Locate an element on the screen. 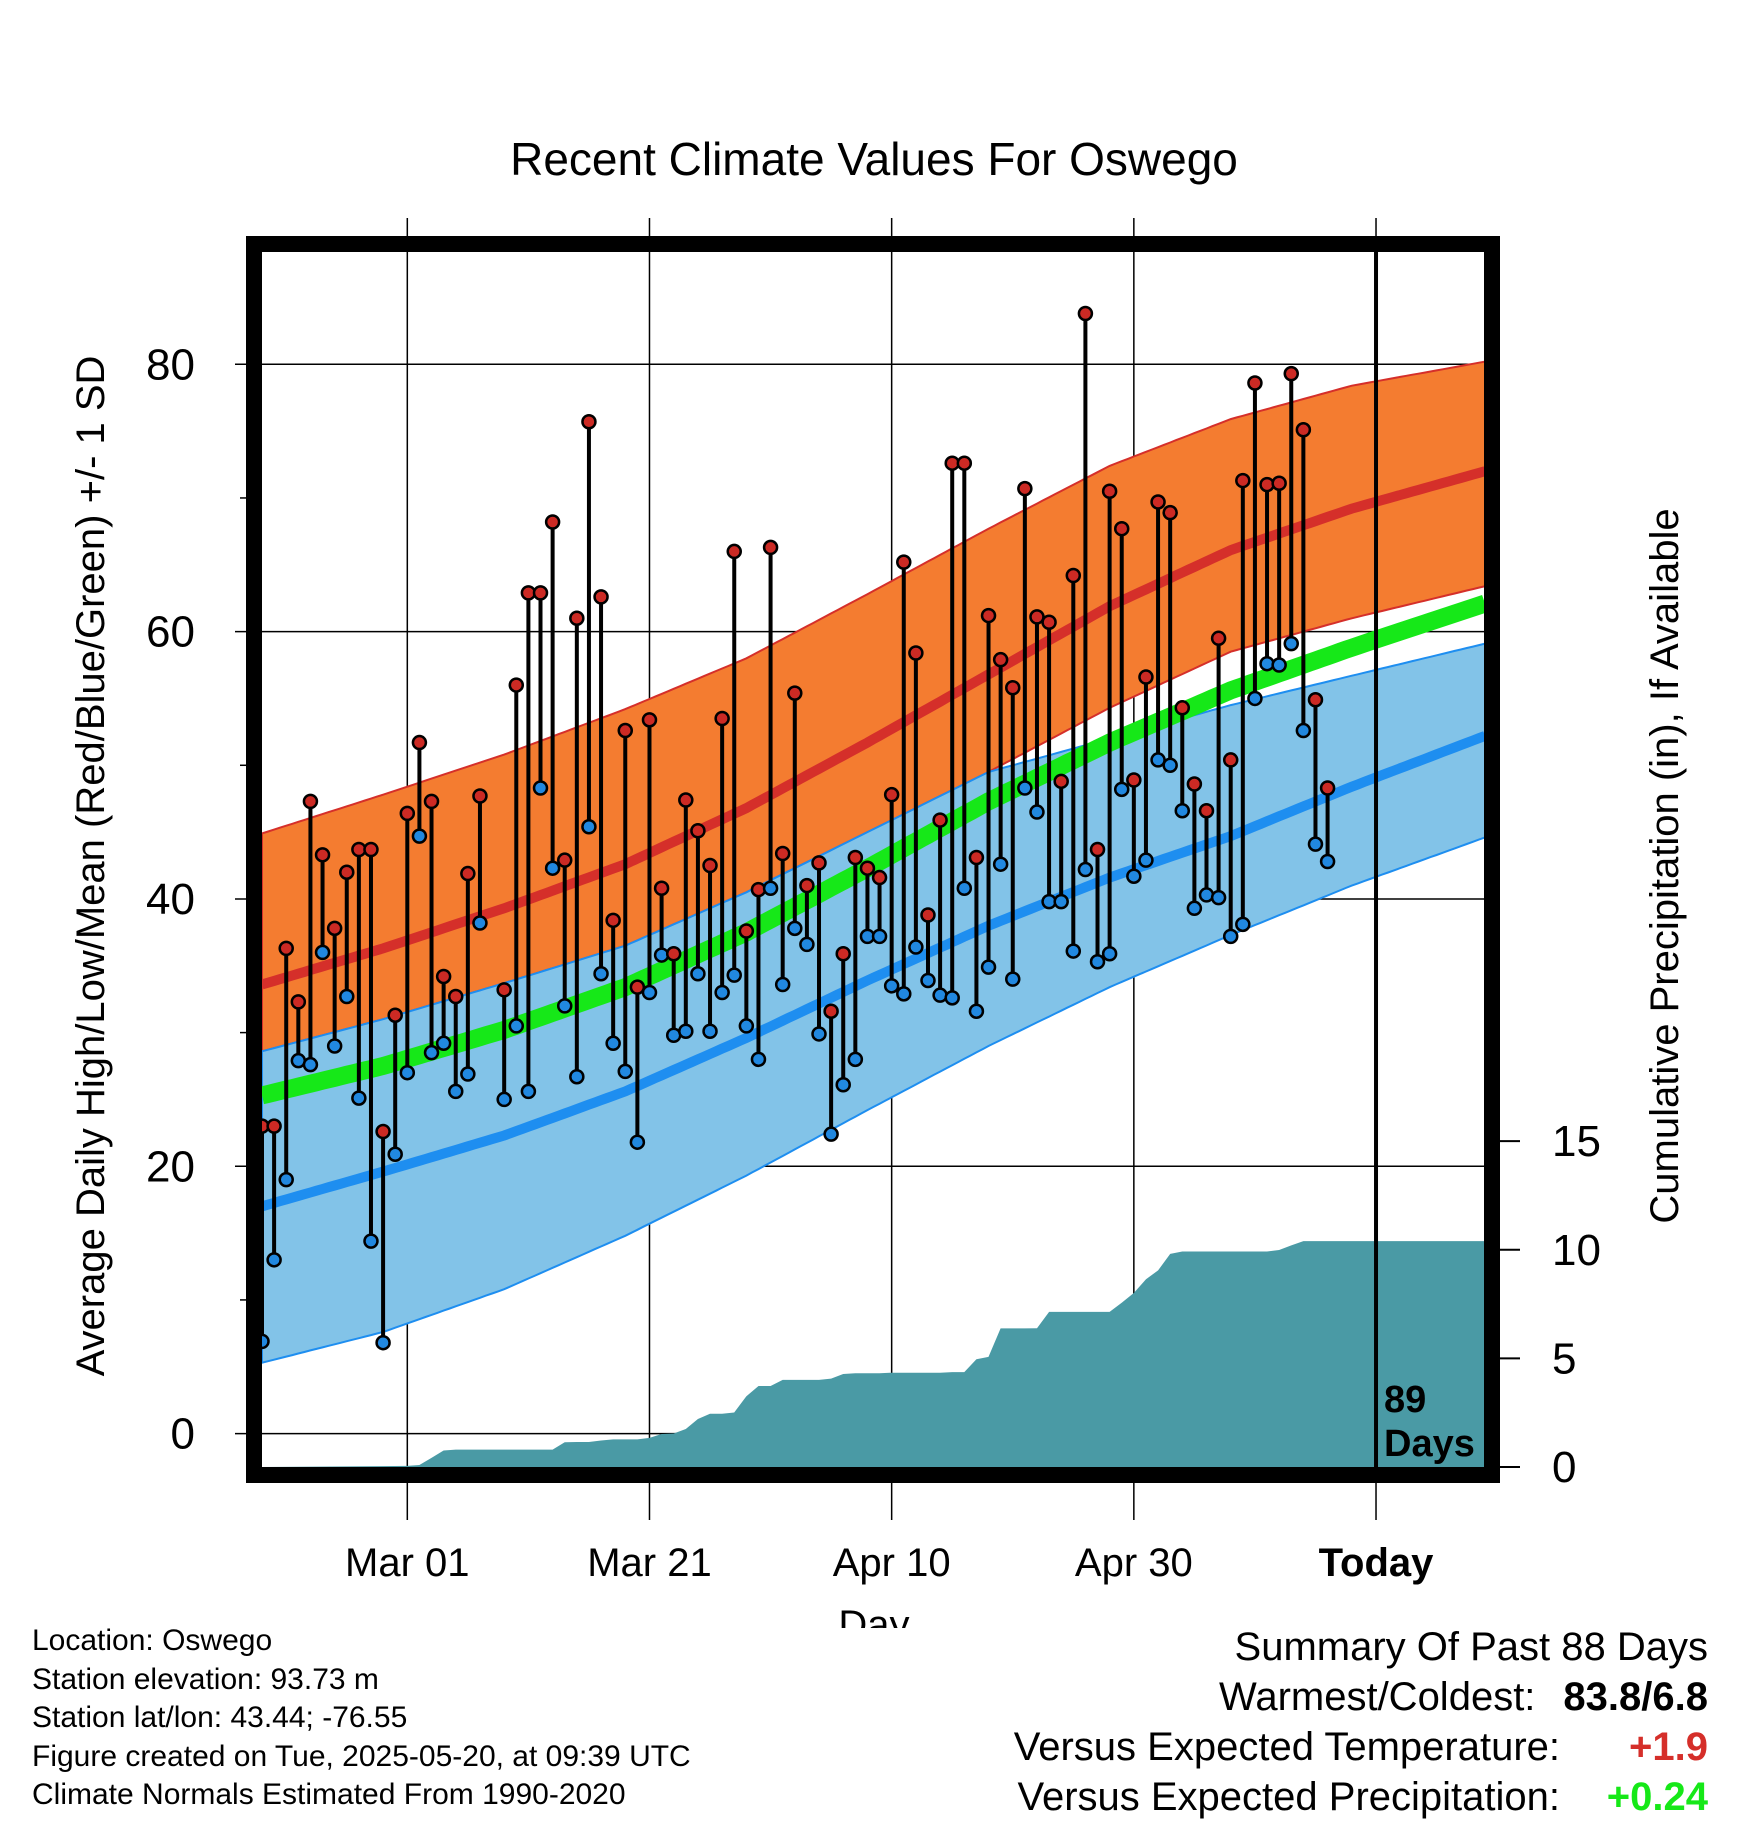 The width and height of the screenshot is (1748, 1828). chart-title: Recent Climate Values For Oswego is located at coordinates (874, 159).